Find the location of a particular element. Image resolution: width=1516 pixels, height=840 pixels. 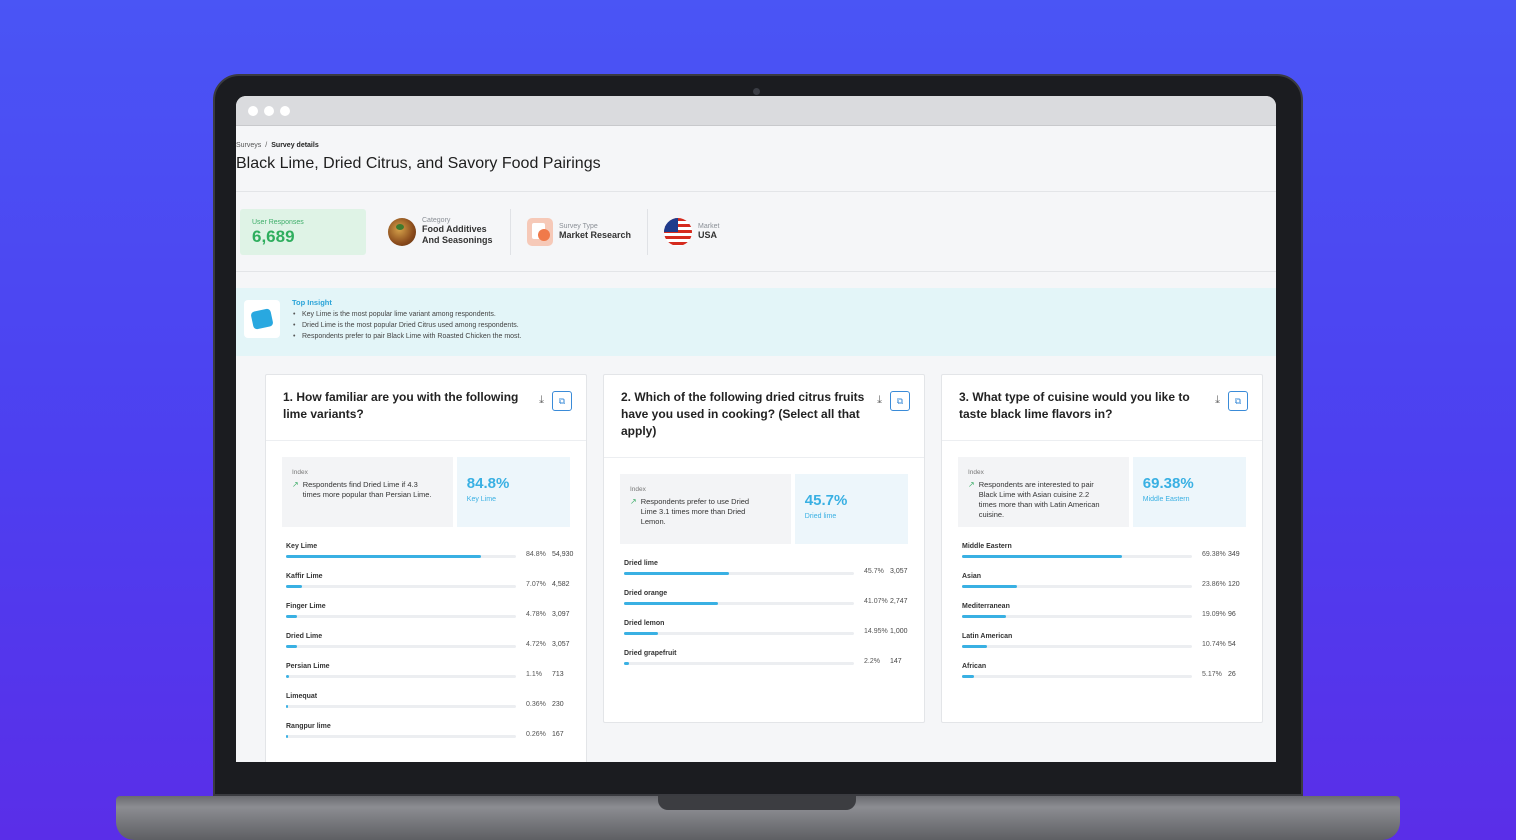

highlight-value: 45.7% is located at coordinates (826, 500).